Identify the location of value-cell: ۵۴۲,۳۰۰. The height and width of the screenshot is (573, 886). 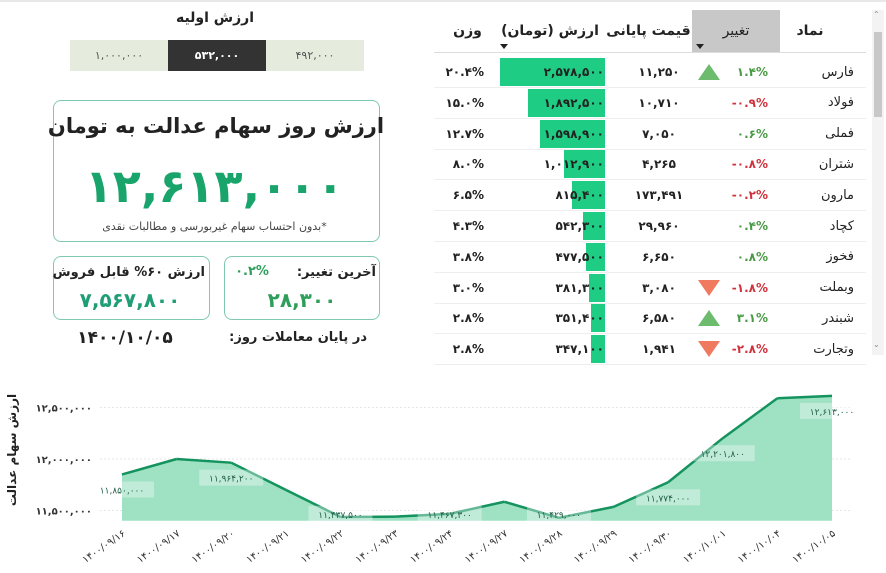
(579, 226).